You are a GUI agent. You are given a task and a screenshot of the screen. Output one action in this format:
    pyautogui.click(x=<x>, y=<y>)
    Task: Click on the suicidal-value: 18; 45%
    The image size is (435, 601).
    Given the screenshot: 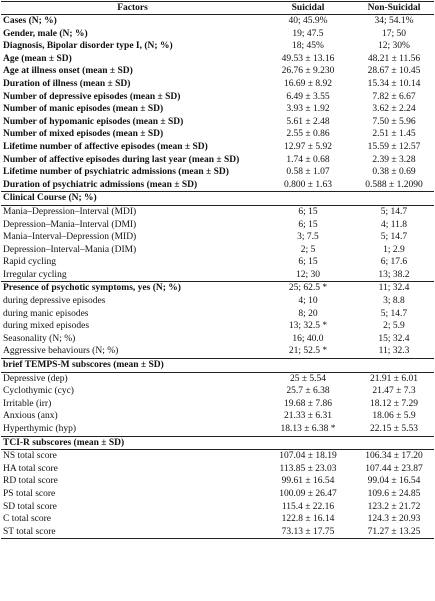 What is the action you would take?
    pyautogui.click(x=308, y=46)
    